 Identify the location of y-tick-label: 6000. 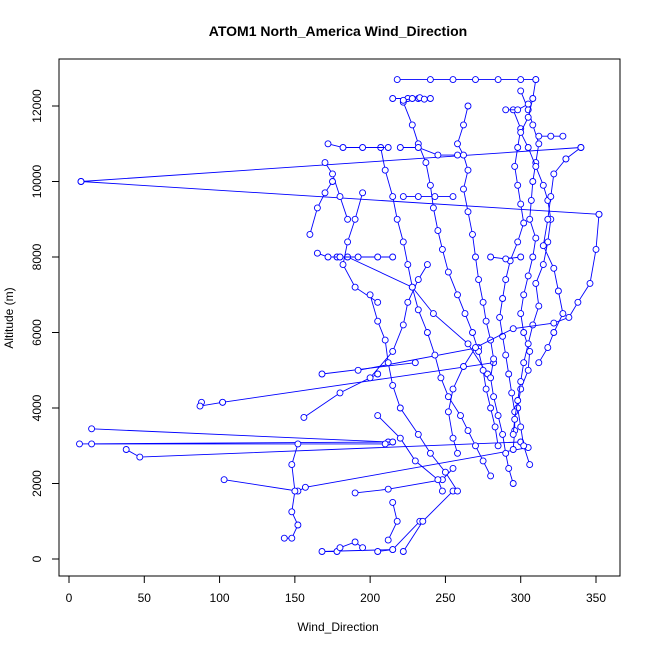
(37, 332).